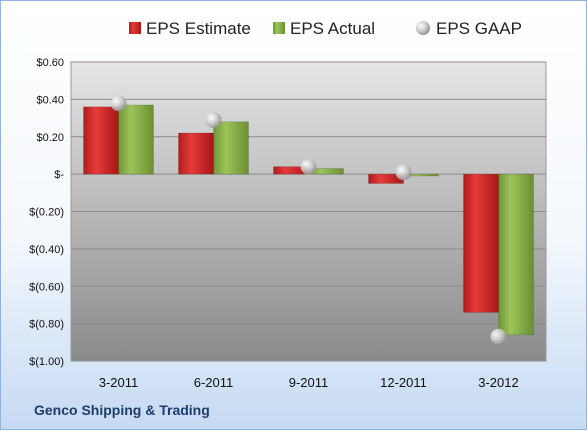 Image resolution: width=587 pixels, height=431 pixels. I want to click on y-tick-label: $(0.20), so click(46, 213).